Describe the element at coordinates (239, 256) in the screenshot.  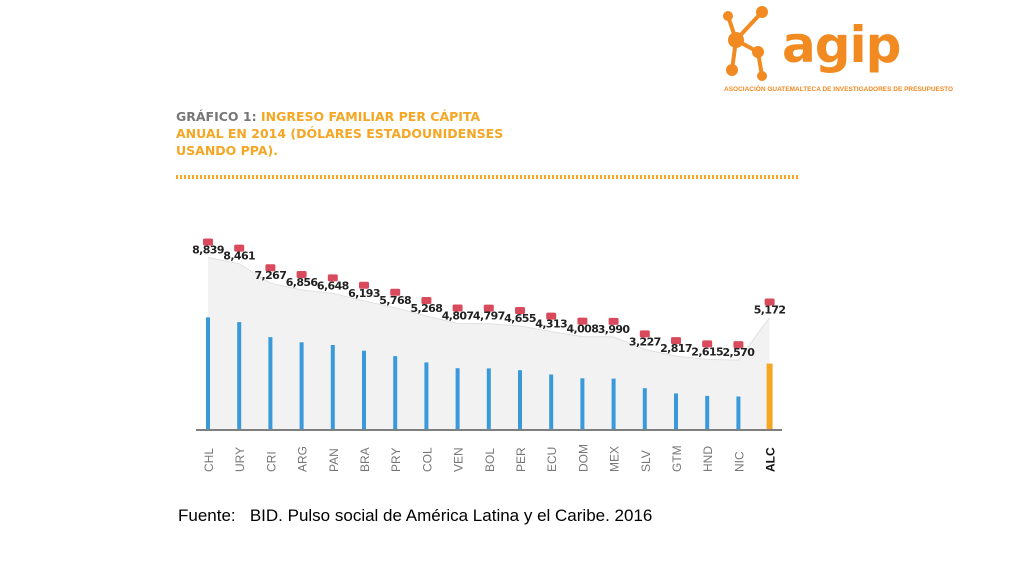
I see `data-label: 8,461` at that location.